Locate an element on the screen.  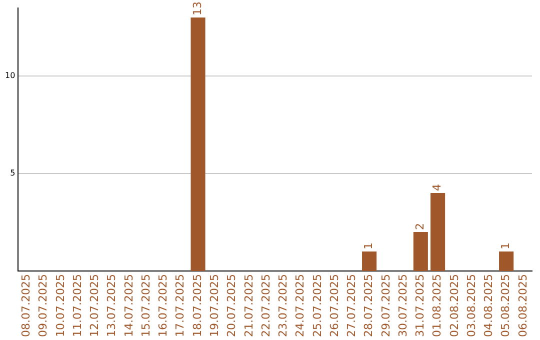
x-tick-label: 09.07.2025 is located at coordinates (43, 306).